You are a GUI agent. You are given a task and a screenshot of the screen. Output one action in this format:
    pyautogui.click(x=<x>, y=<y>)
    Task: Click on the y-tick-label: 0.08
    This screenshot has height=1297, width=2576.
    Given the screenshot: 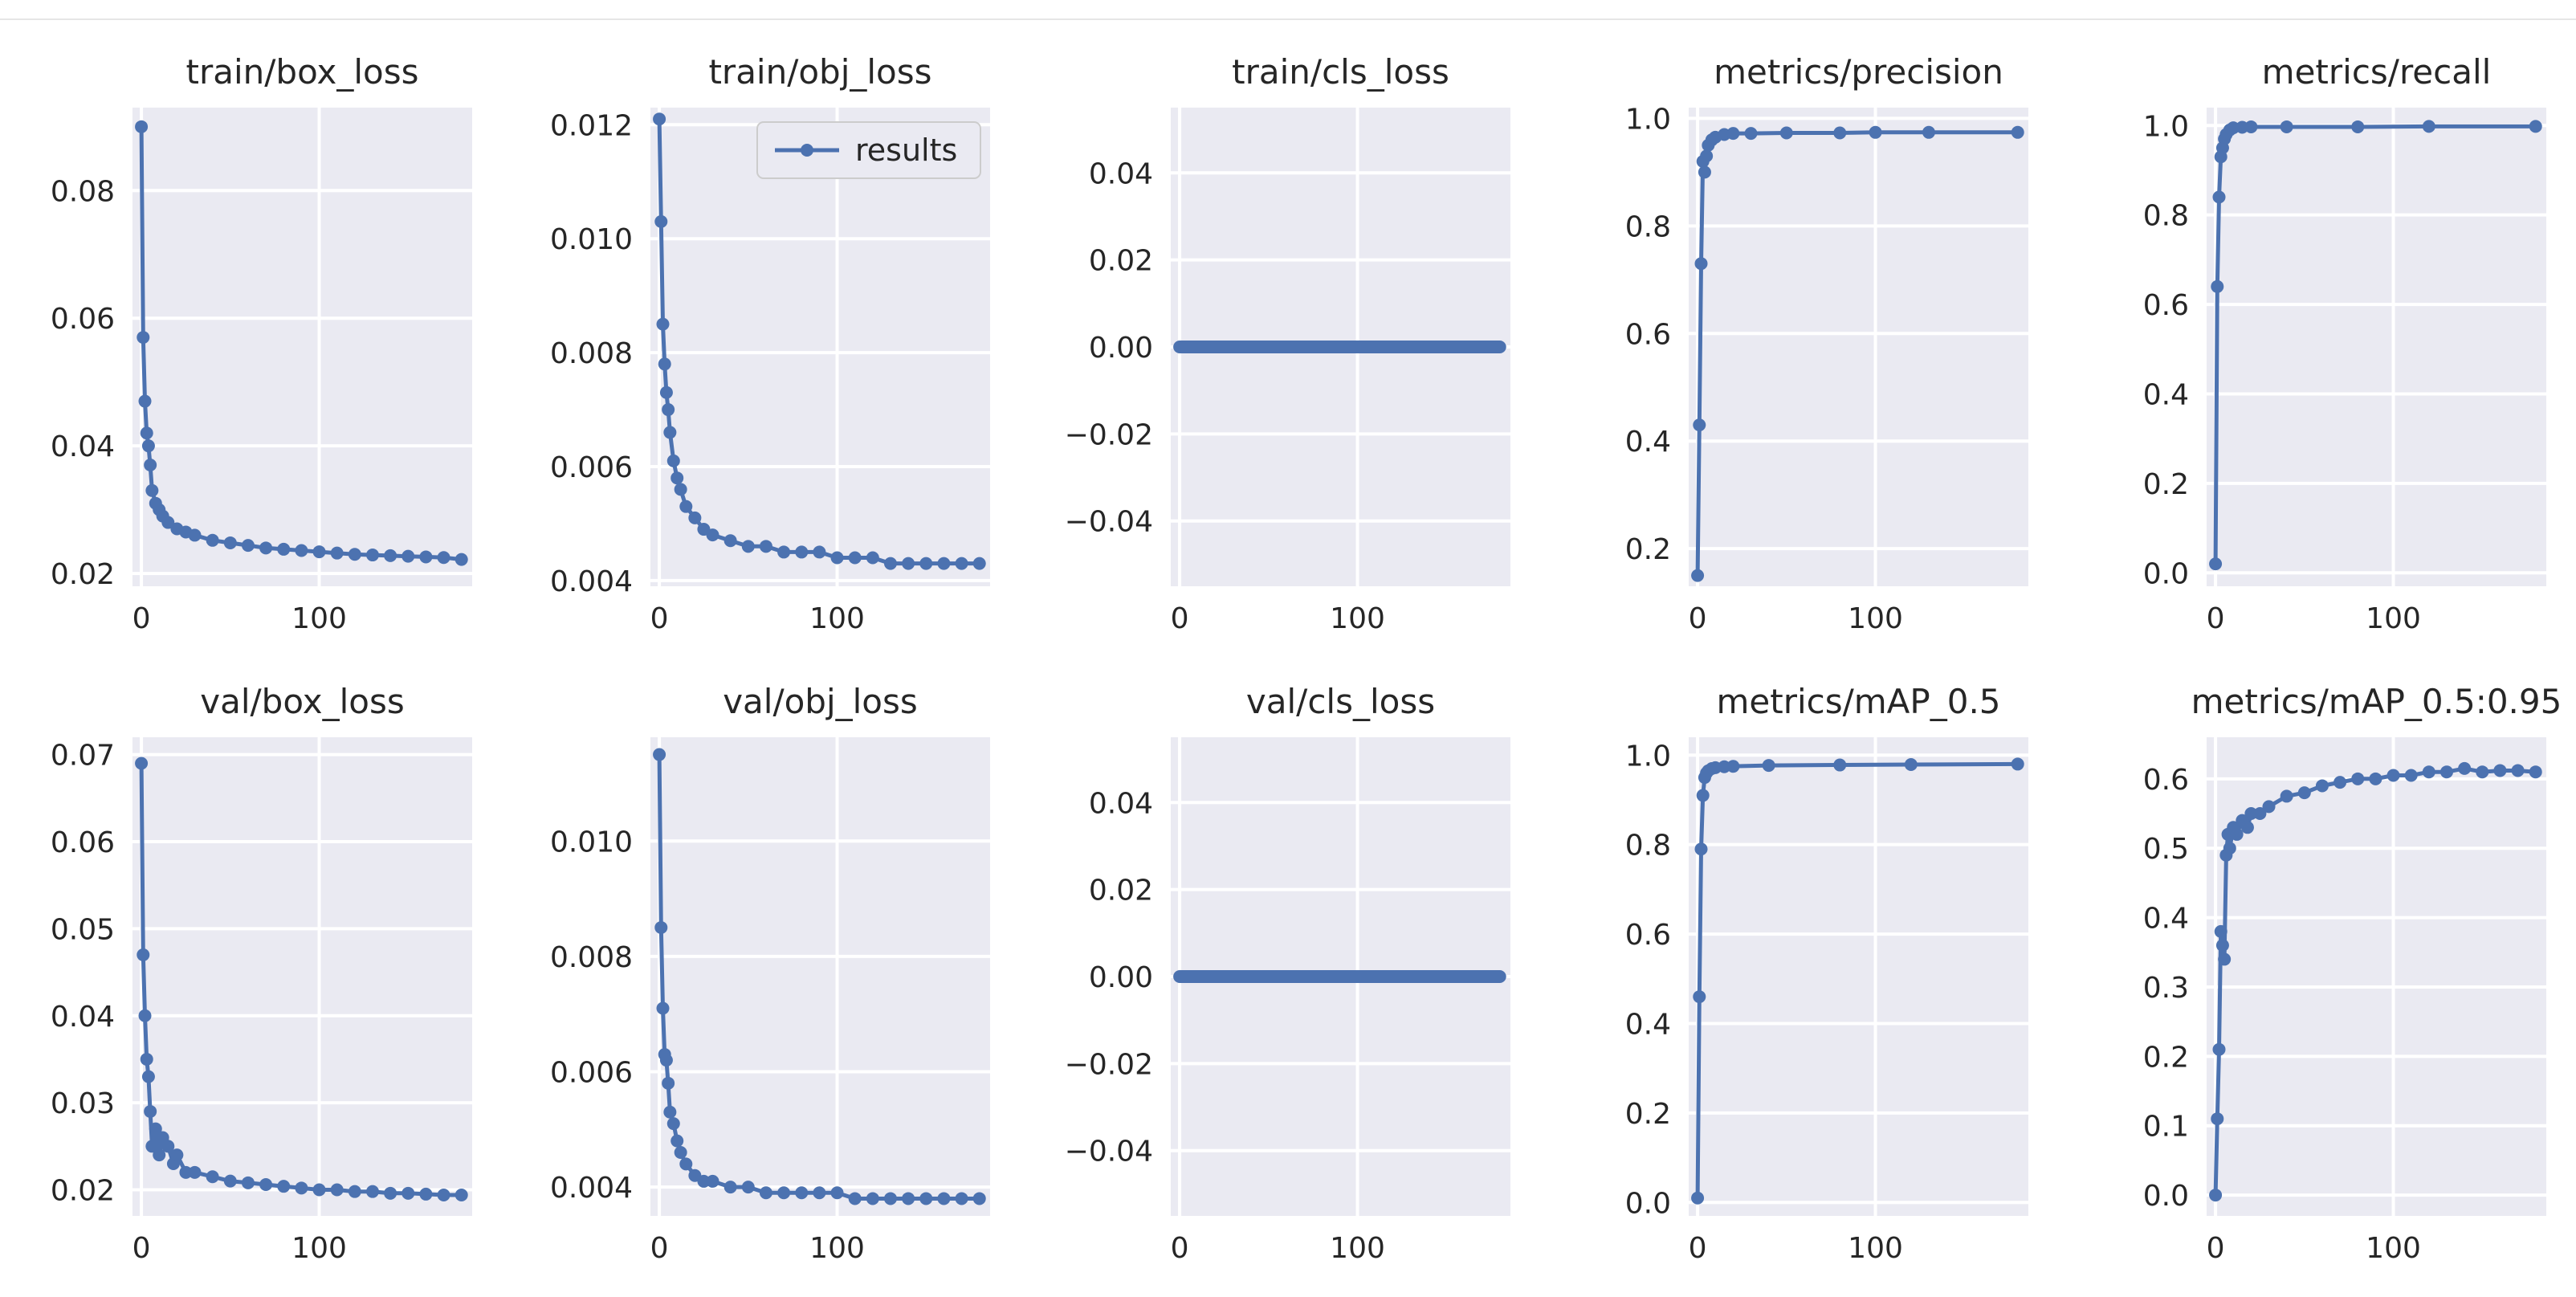 What is the action you would take?
    pyautogui.click(x=83, y=191)
    